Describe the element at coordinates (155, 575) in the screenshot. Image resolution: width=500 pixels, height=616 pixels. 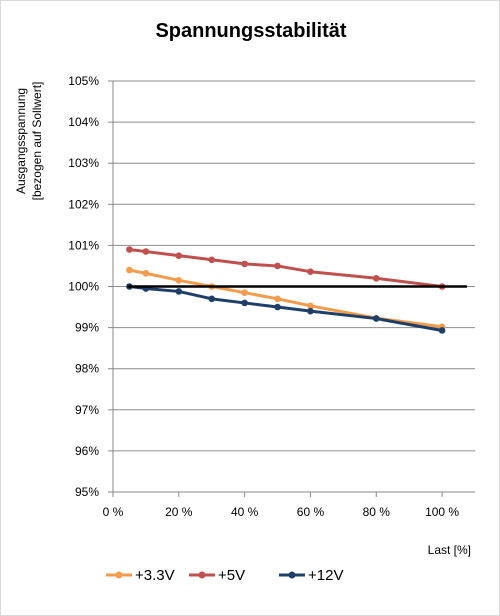
I see `legend-label: +3.3V` at that location.